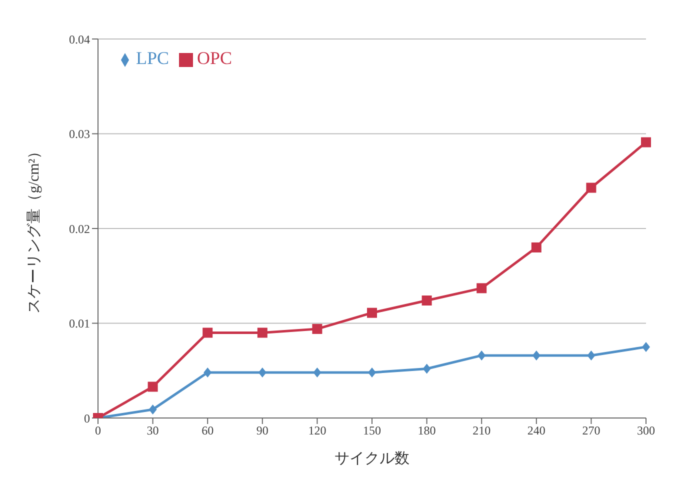 The width and height of the screenshot is (674, 491). Describe the element at coordinates (372, 431) in the screenshot. I see `x-tick-label: 150` at that location.